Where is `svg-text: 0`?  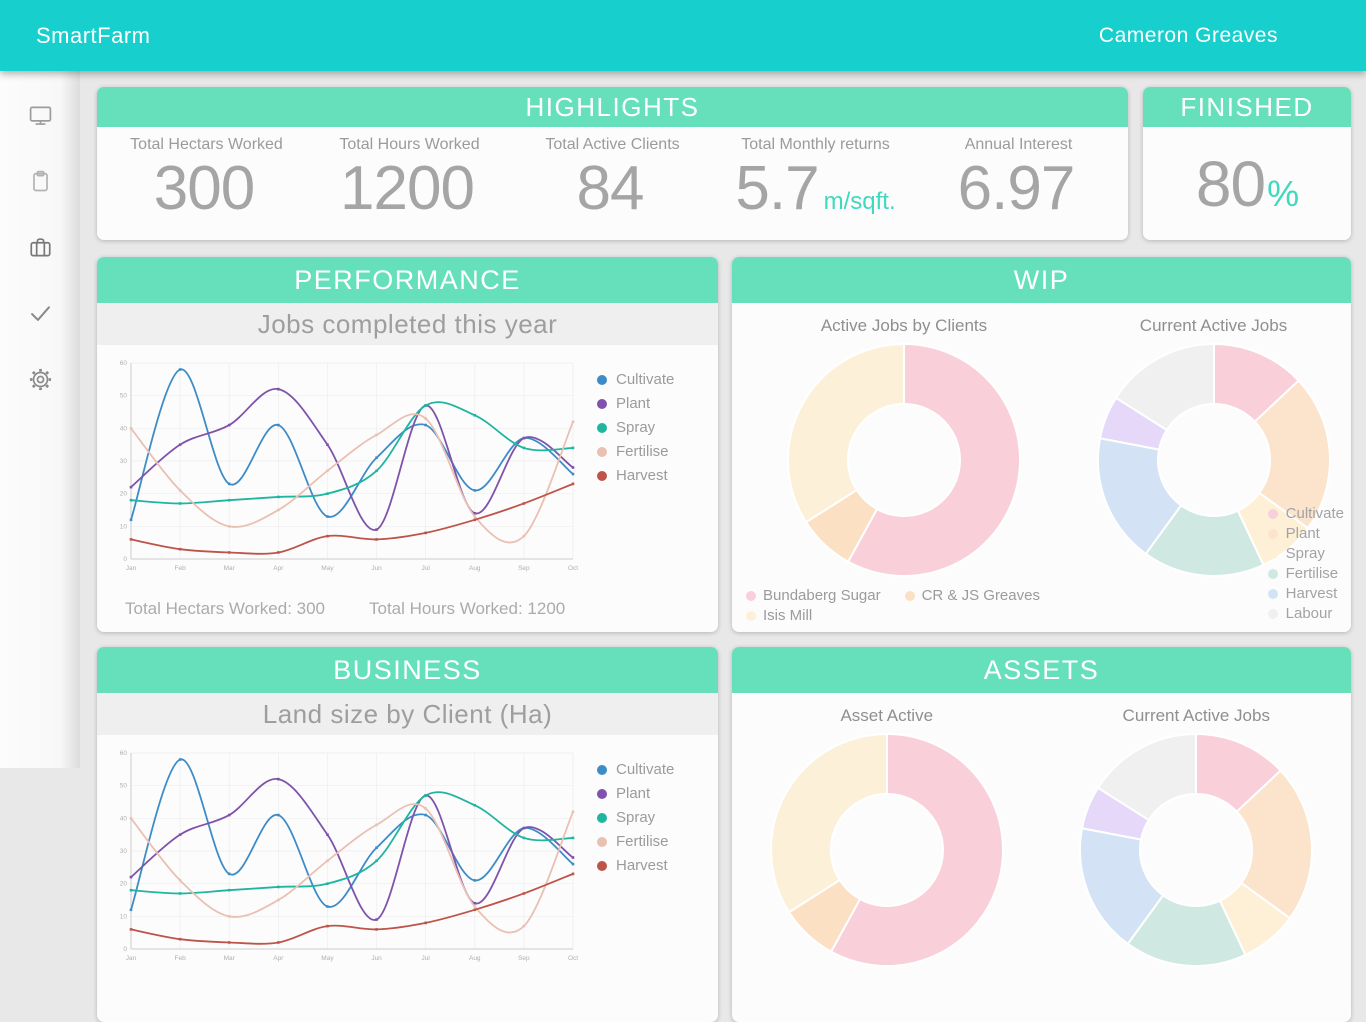 svg-text: 0 is located at coordinates (125, 559).